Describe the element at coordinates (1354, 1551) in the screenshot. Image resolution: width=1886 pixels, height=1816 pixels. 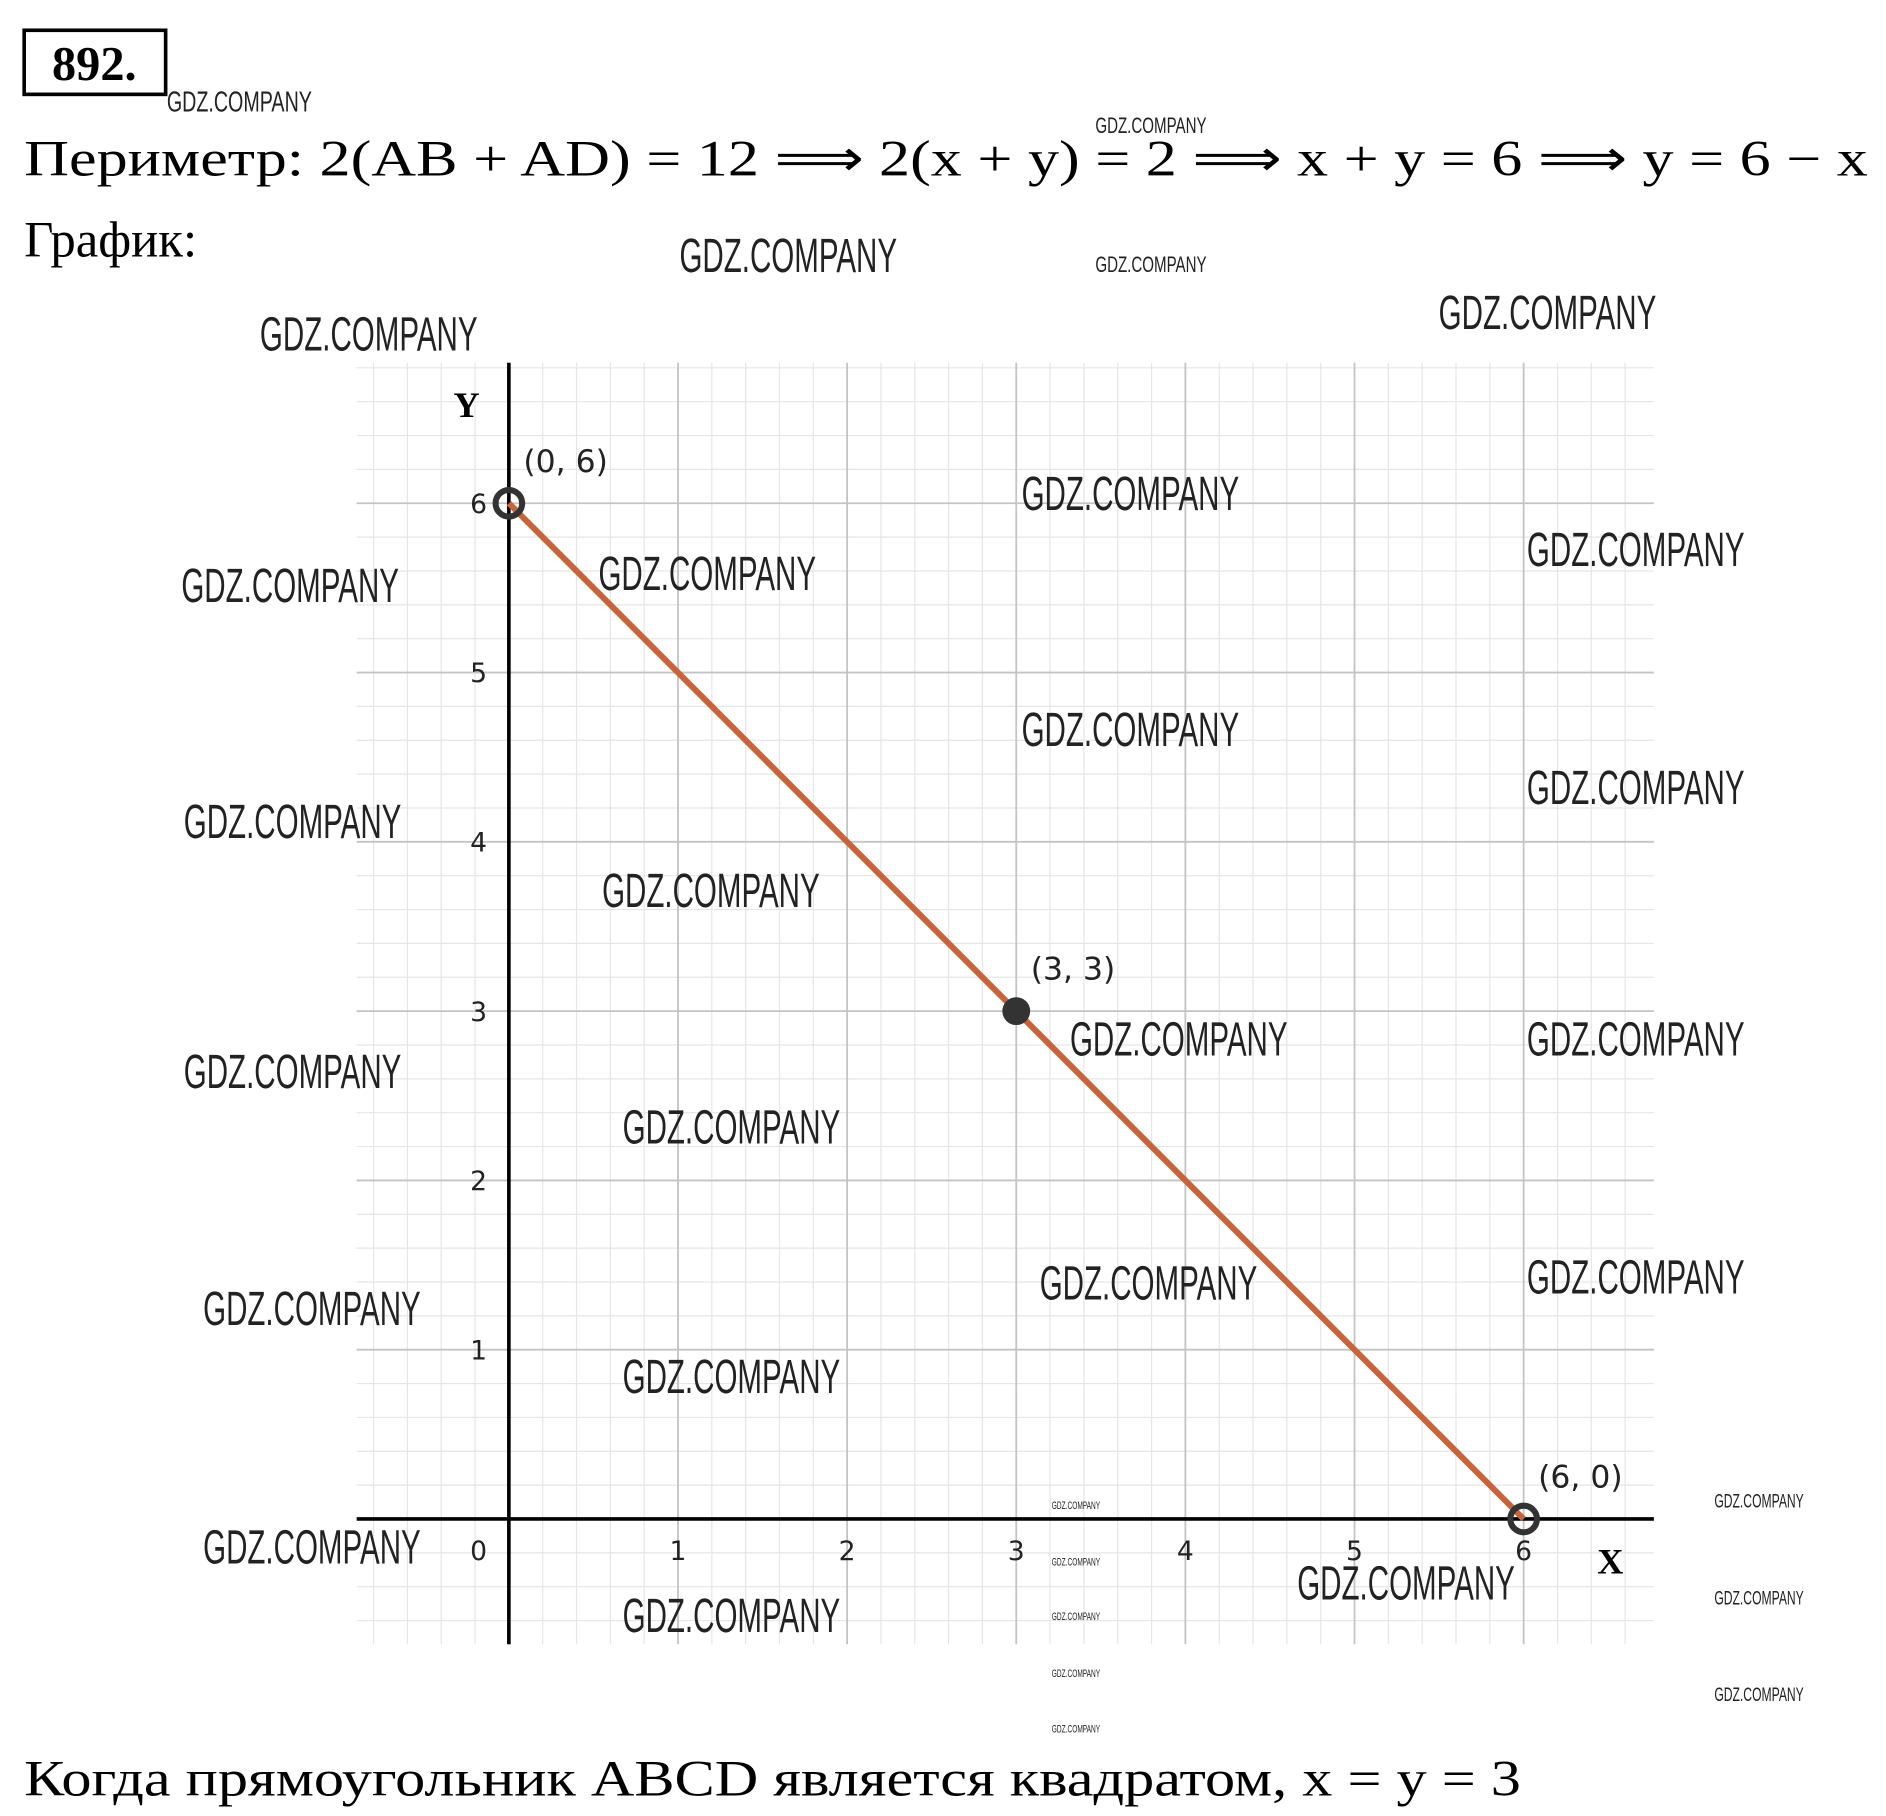
I see `x-tick-label: 5` at that location.